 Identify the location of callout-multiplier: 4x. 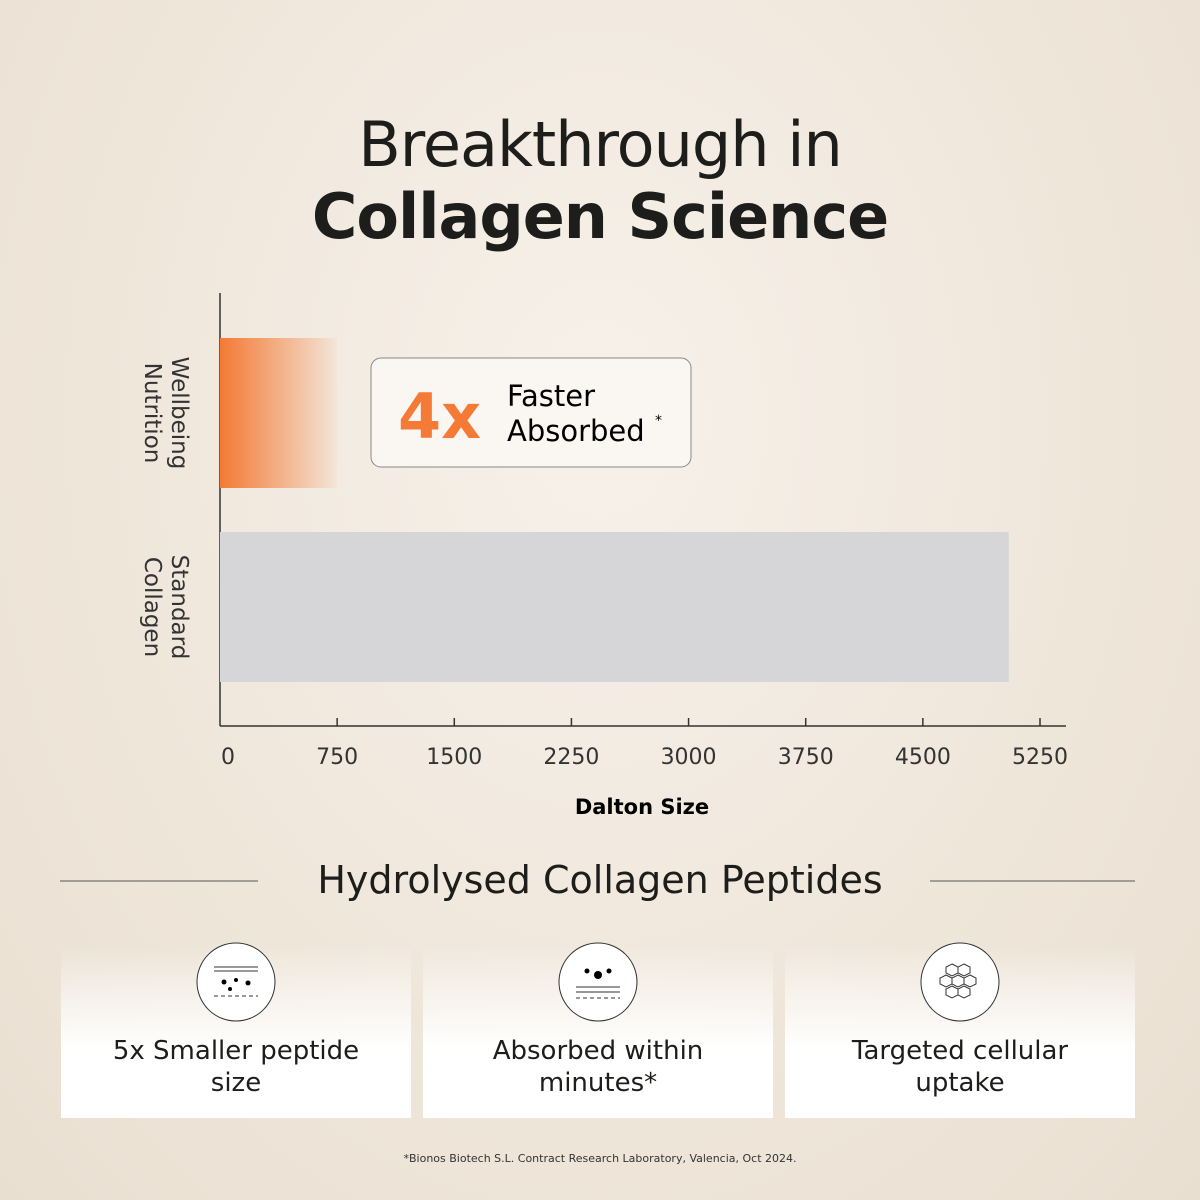
(439, 416).